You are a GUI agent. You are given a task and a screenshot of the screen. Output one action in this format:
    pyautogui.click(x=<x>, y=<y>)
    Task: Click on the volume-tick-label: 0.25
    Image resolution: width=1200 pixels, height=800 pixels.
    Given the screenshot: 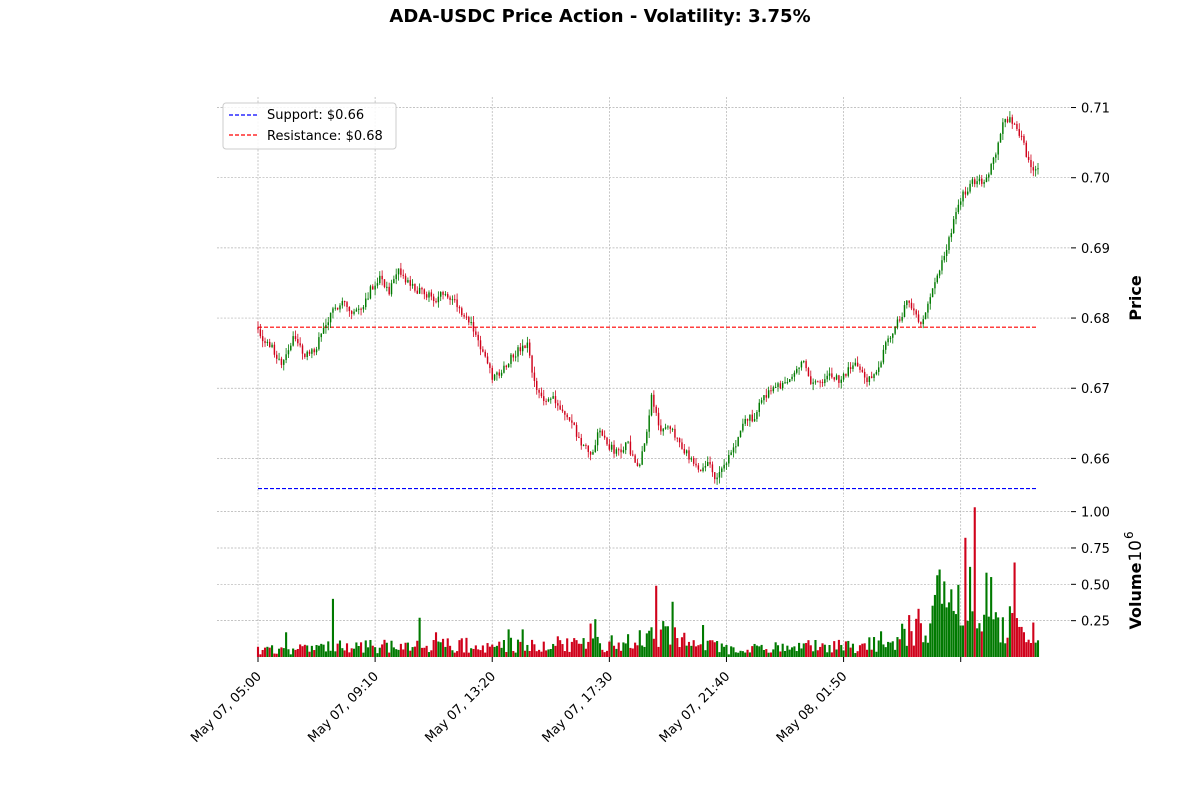 What is the action you would take?
    pyautogui.click(x=1095, y=622)
    